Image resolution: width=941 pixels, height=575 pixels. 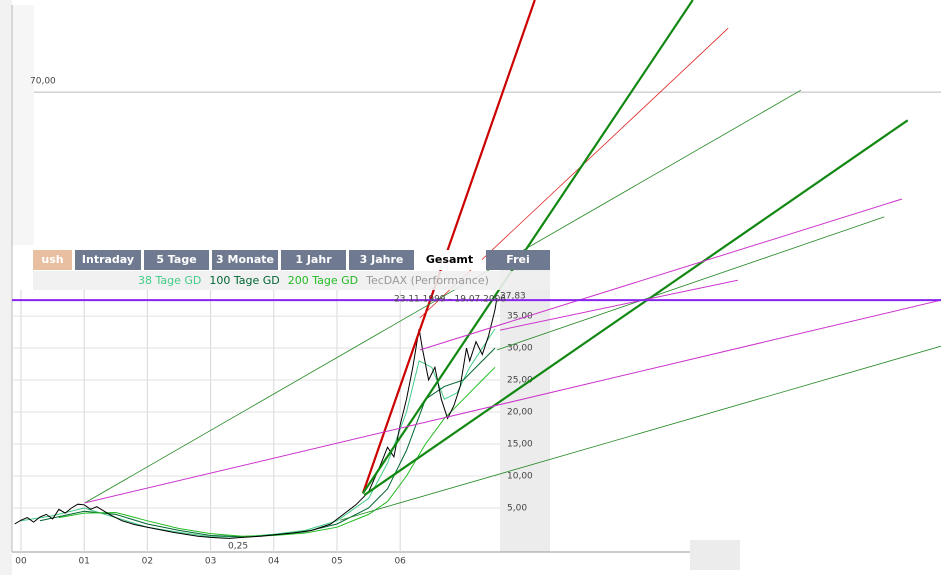 I want to click on x-tick-label: 02, so click(x=147, y=562).